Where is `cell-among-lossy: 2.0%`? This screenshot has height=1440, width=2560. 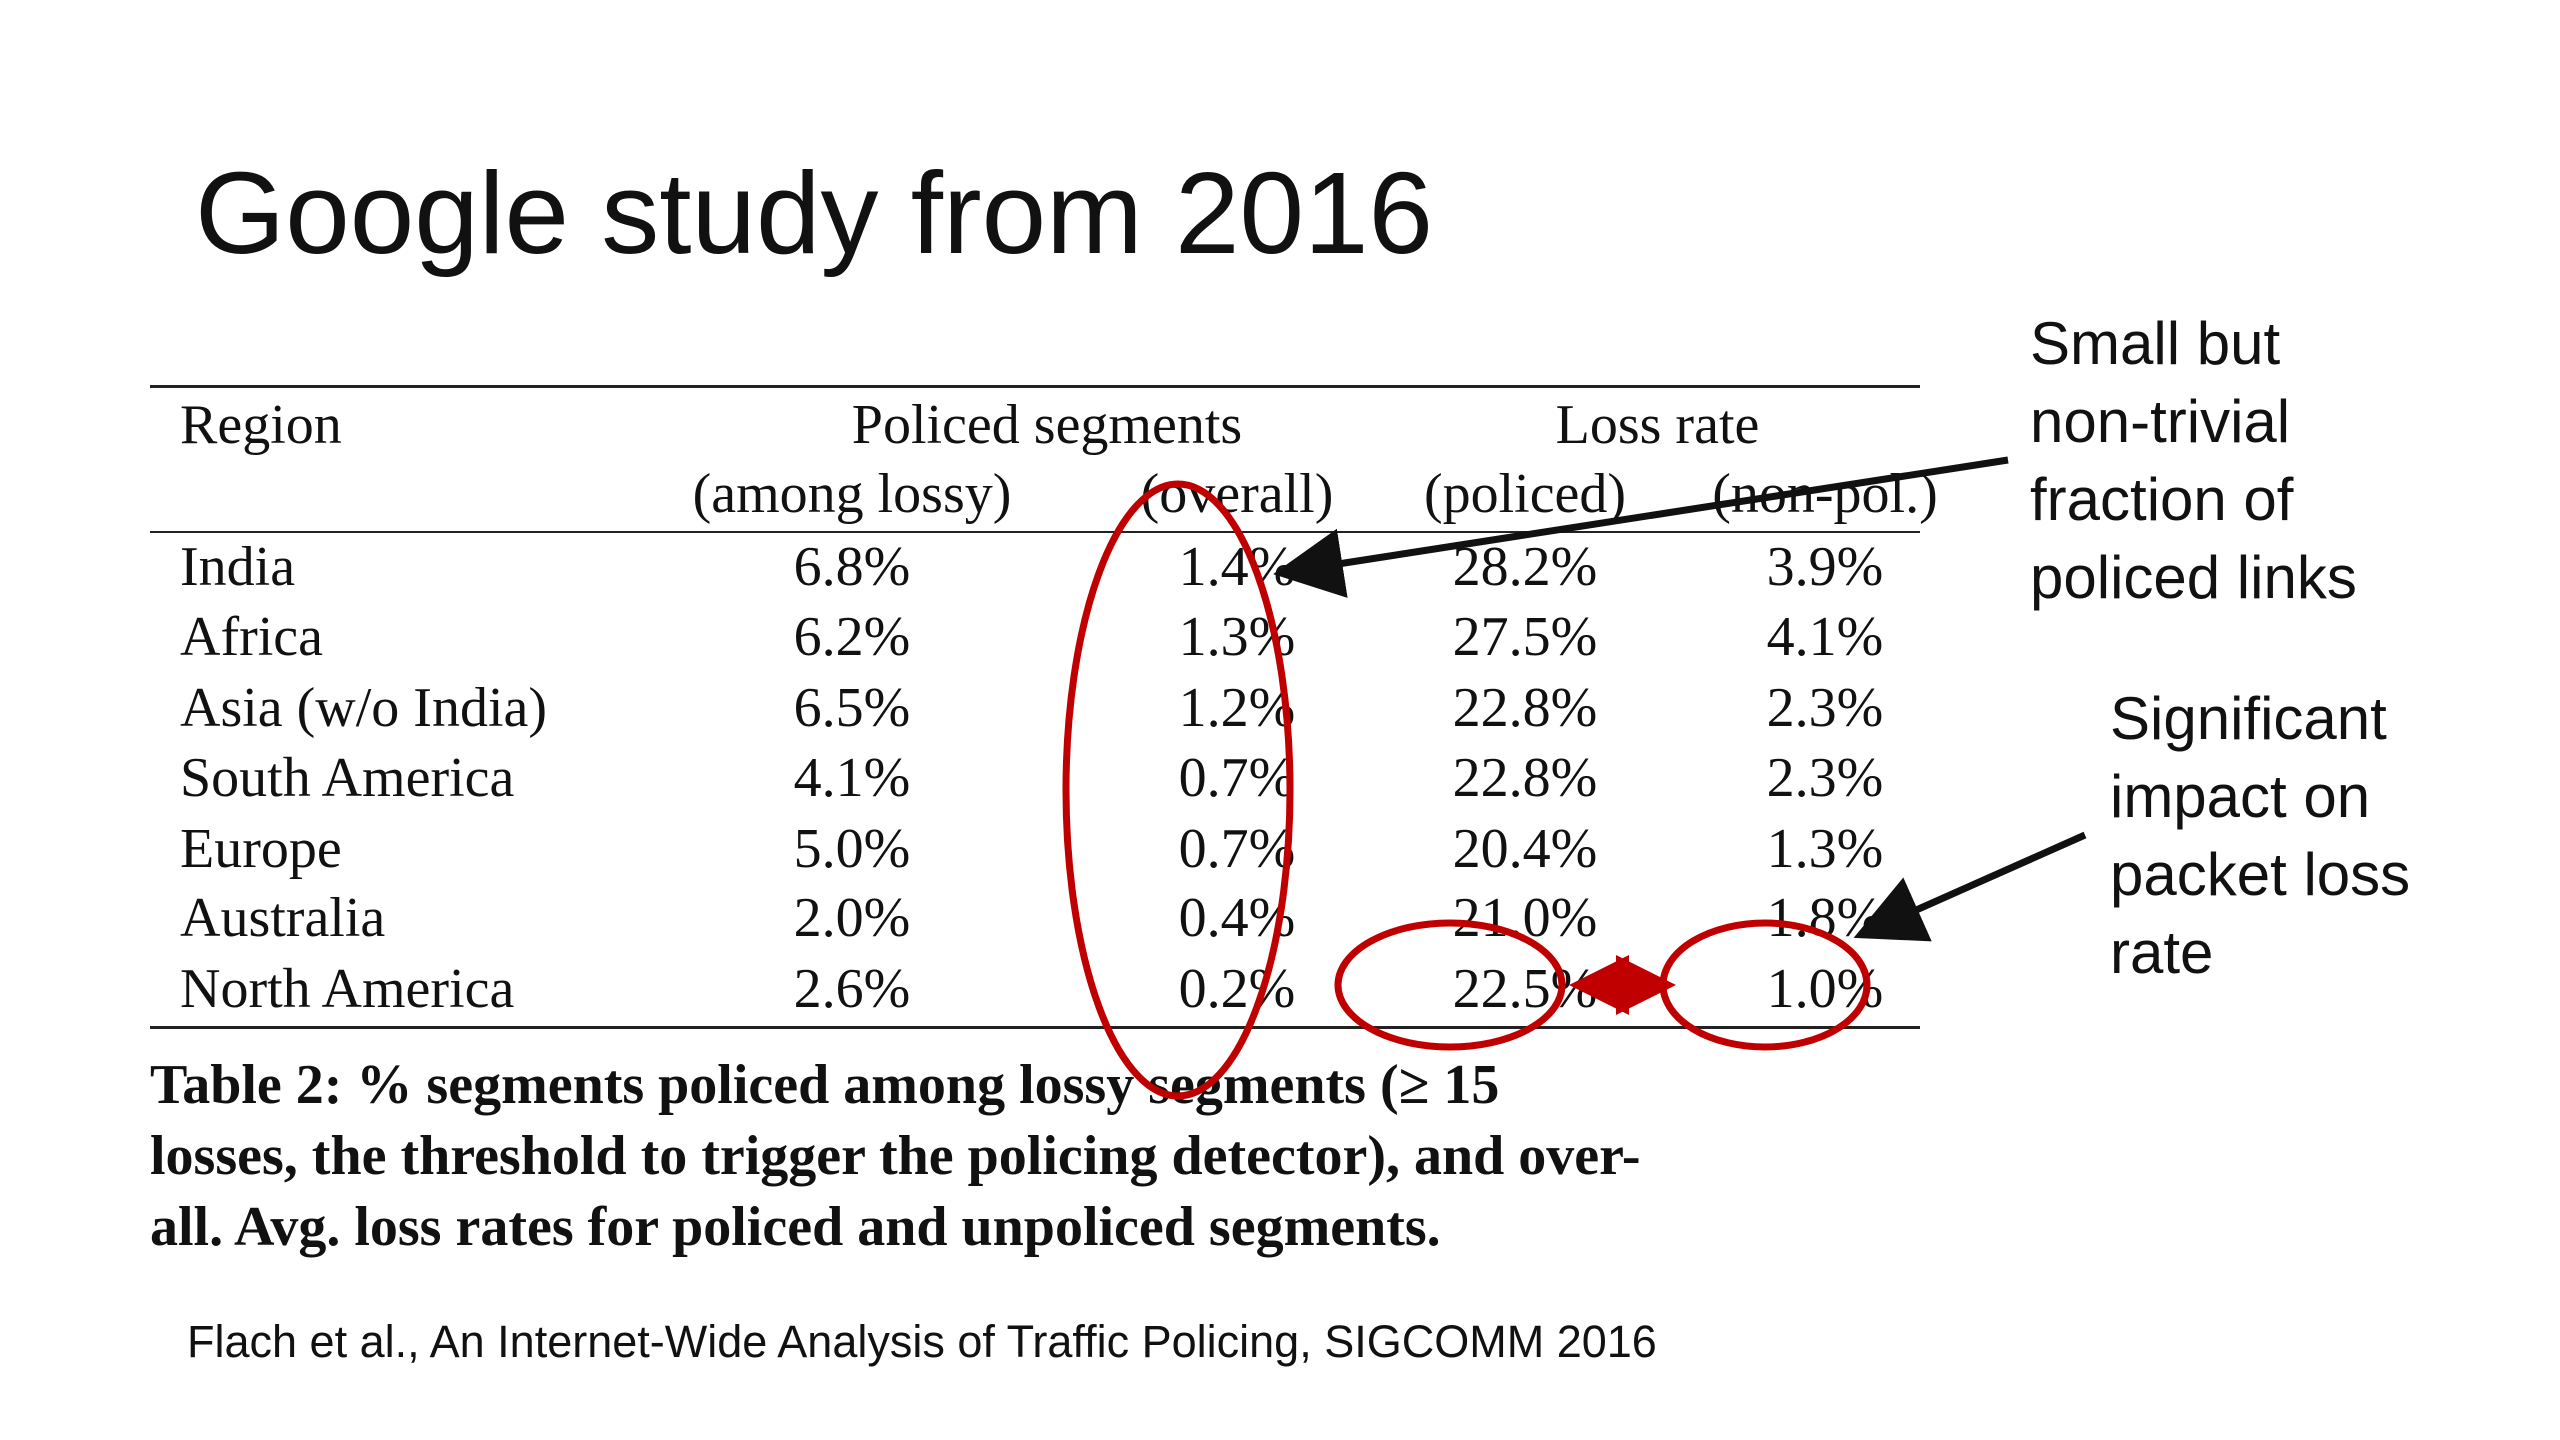
cell-among-lossy: 2.0% is located at coordinates (852, 918).